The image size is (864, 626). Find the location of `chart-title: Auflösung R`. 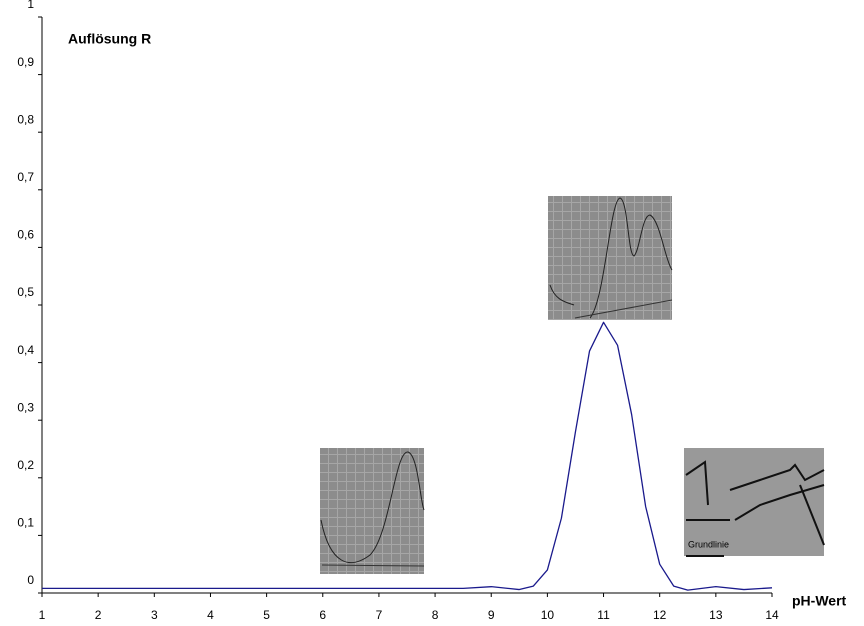

chart-title: Auflösung R is located at coordinates (109, 39).